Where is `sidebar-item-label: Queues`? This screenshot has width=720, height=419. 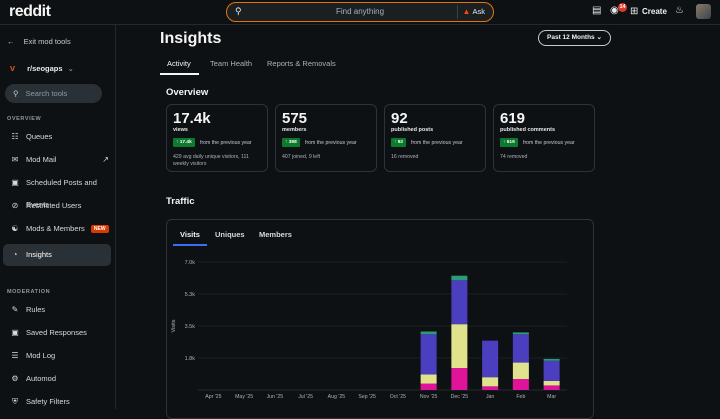 sidebar-item-label: Queues is located at coordinates (39, 136).